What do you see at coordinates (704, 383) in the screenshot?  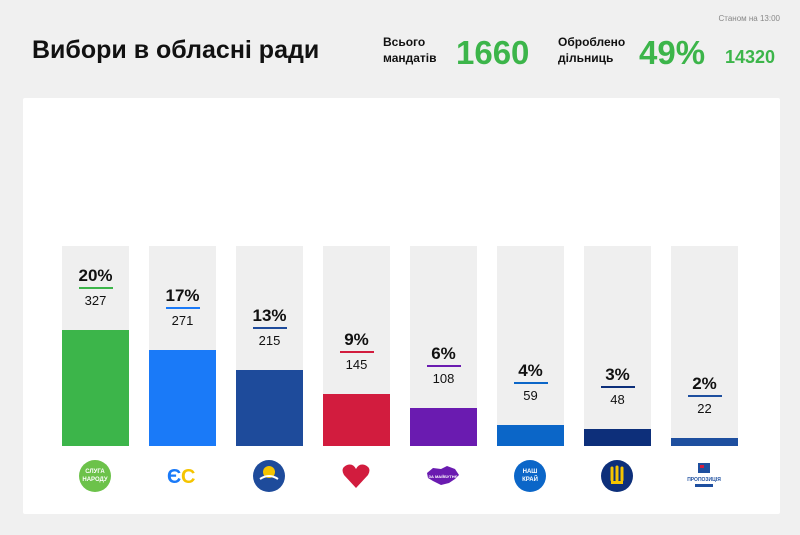 I see `bar-percent-label: 2%` at bounding box center [704, 383].